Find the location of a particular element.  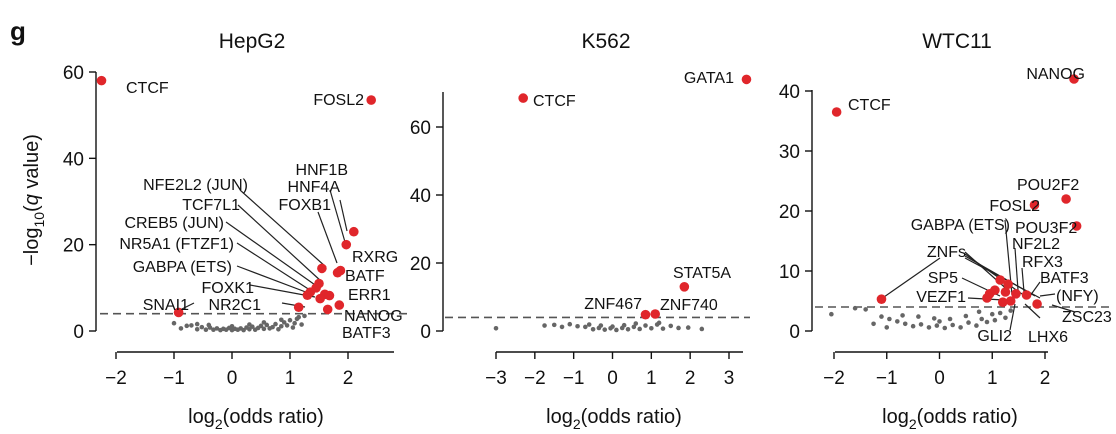

label-gata1: GATA1 is located at coordinates (709, 78).